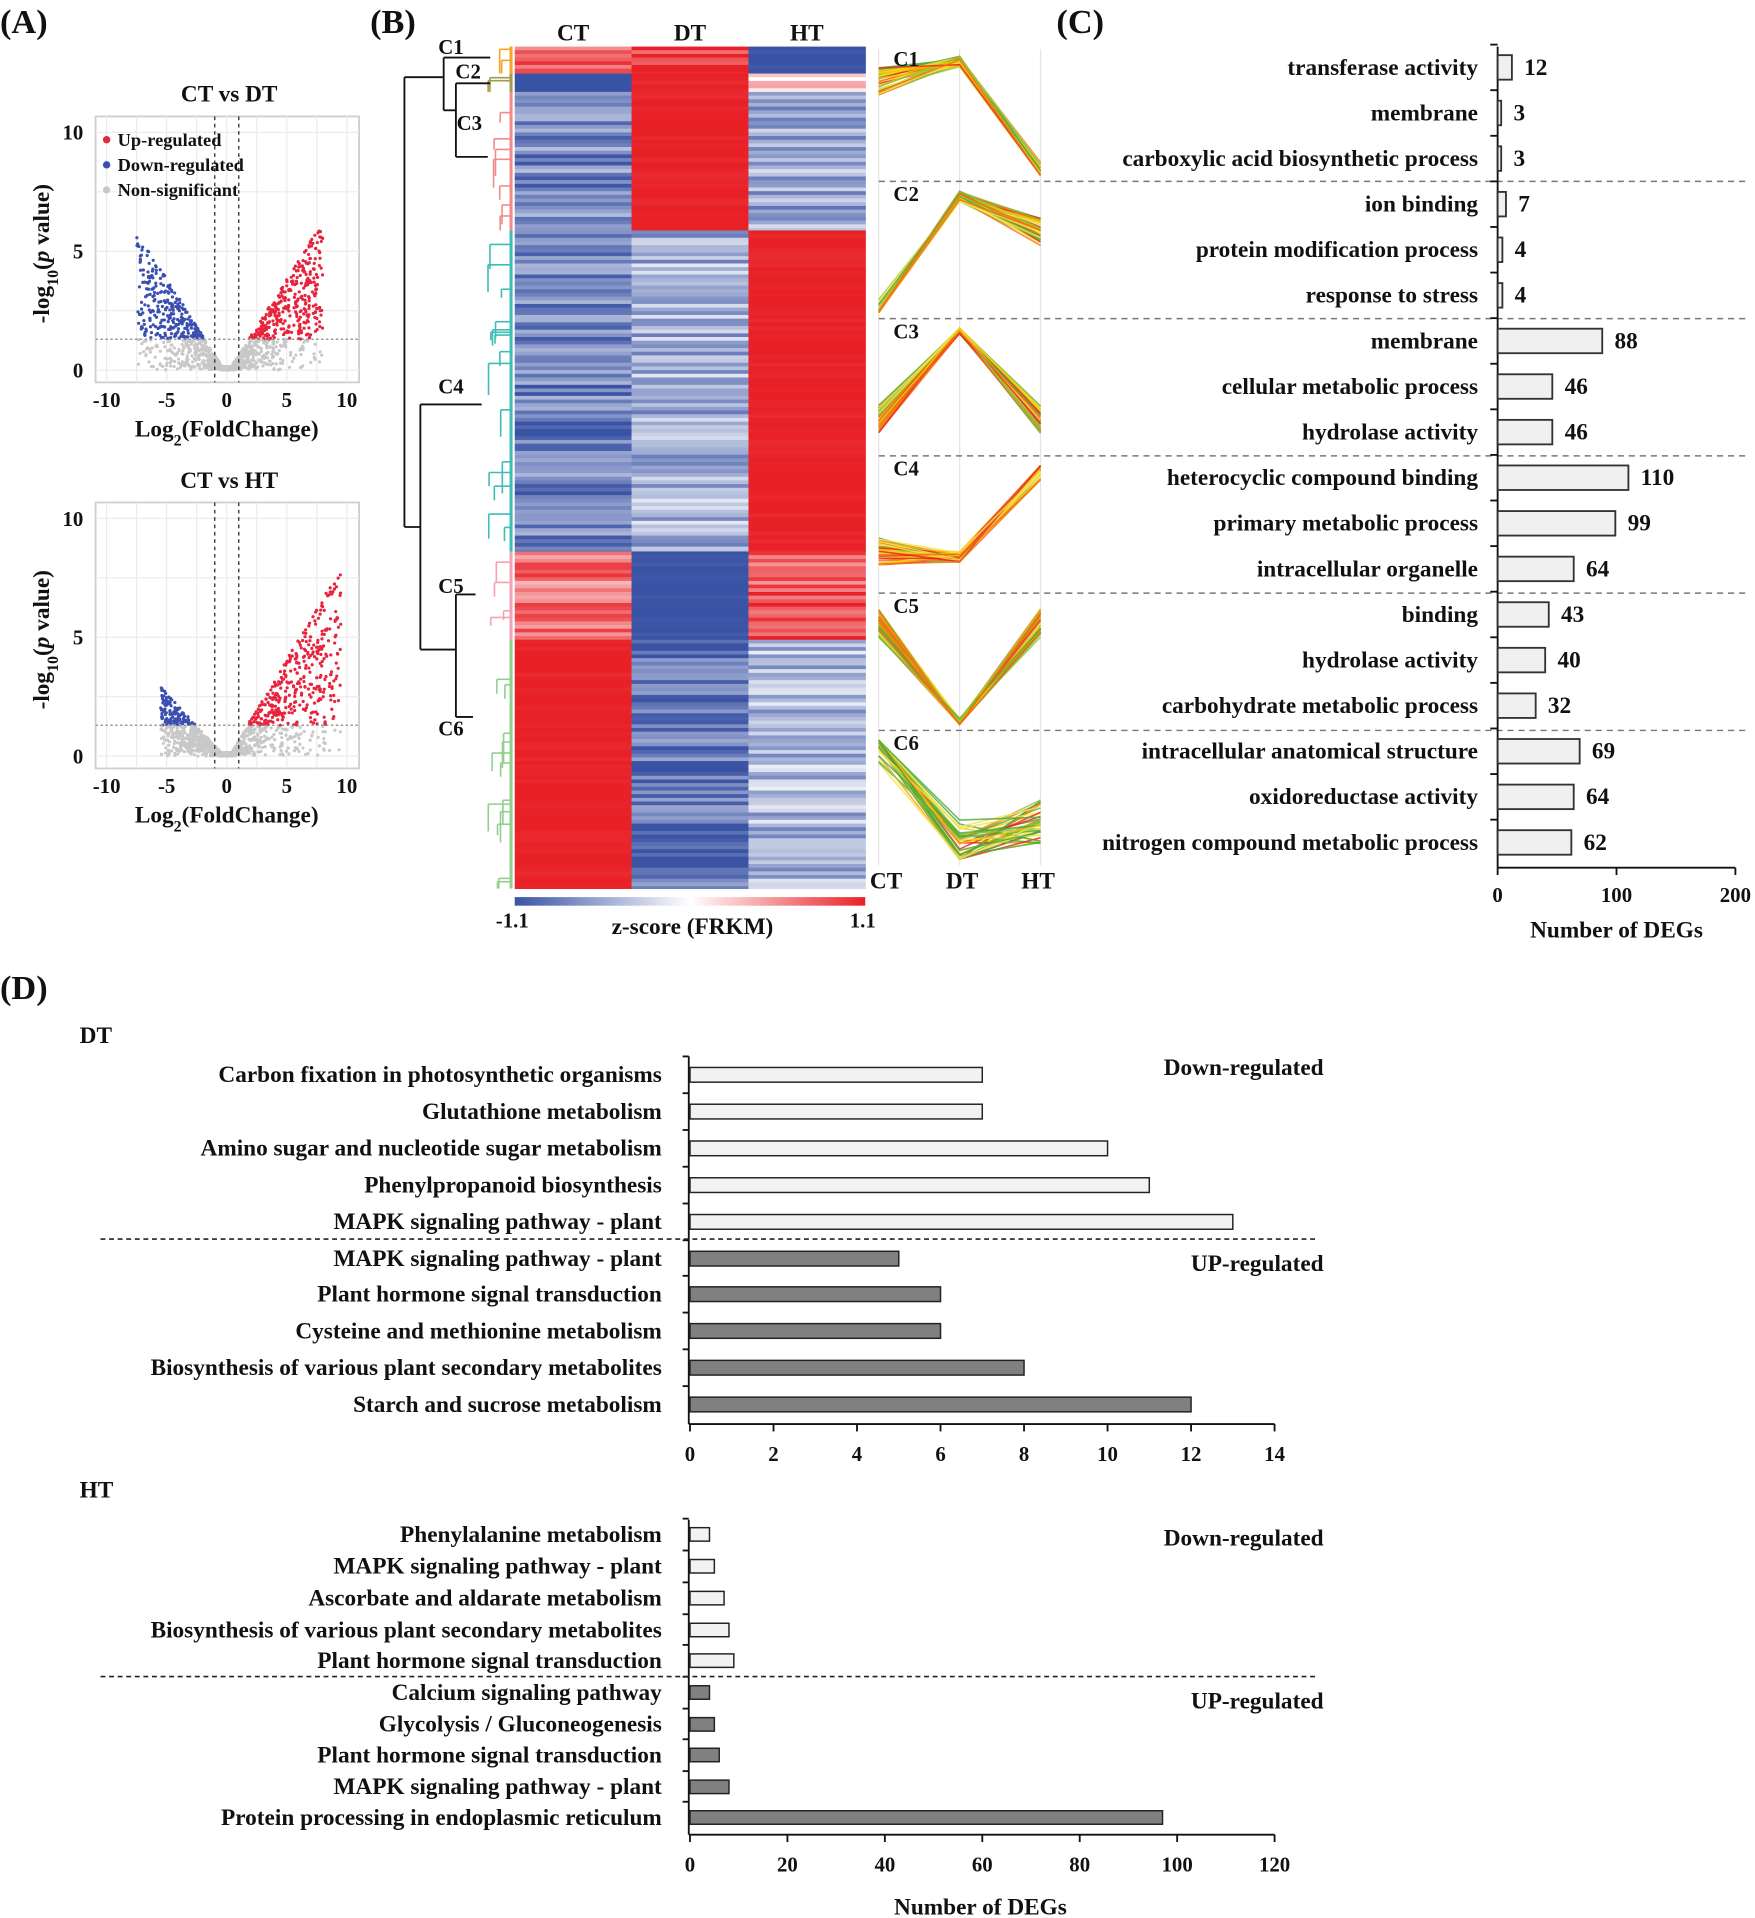 This screenshot has height=1918, width=1755. Describe the element at coordinates (1310, 752) in the screenshot. I see `go-term-label: intracellular anatomical structure` at that location.